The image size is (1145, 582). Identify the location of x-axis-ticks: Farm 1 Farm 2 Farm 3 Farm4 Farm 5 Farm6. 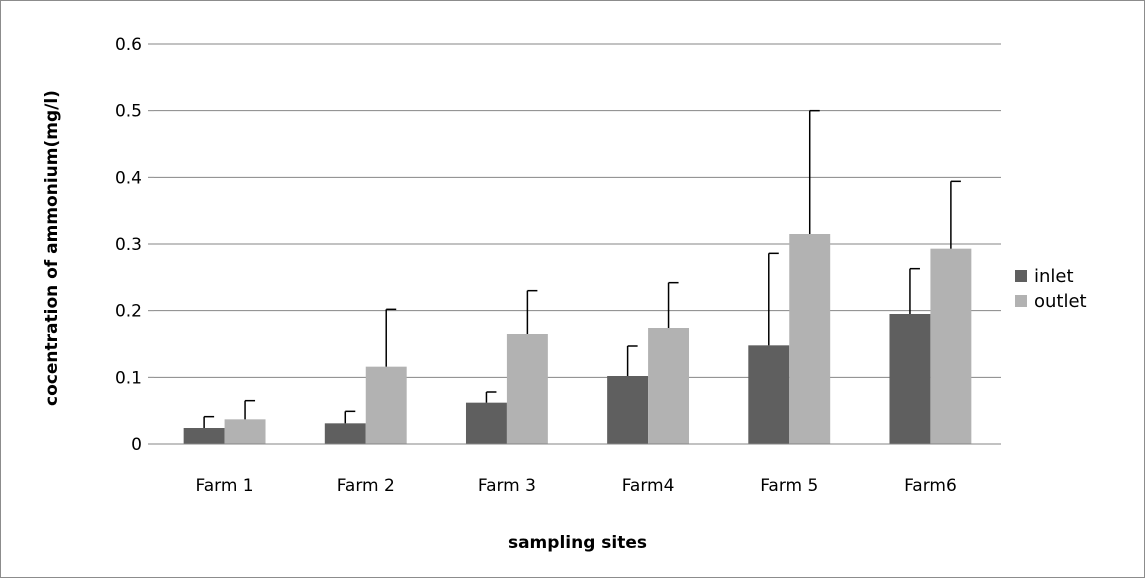
(576, 486).